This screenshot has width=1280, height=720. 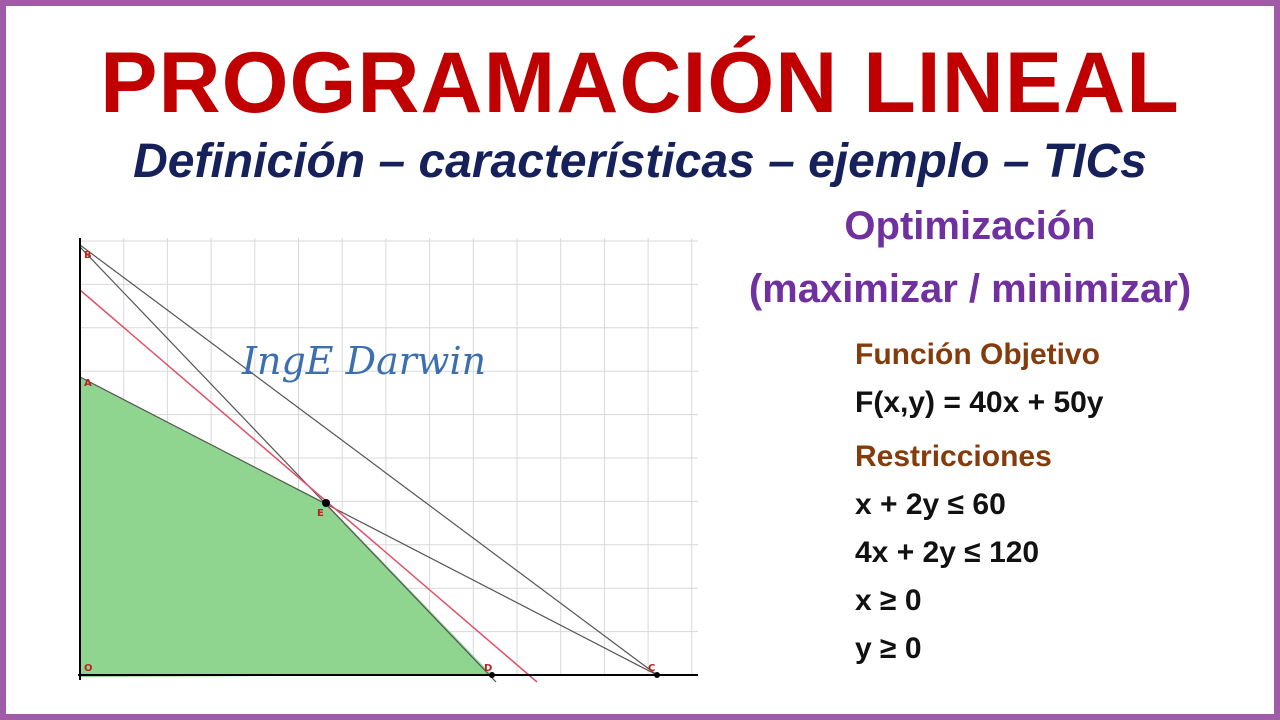 What do you see at coordinates (320, 513) in the screenshot?
I see `point-label: E` at bounding box center [320, 513].